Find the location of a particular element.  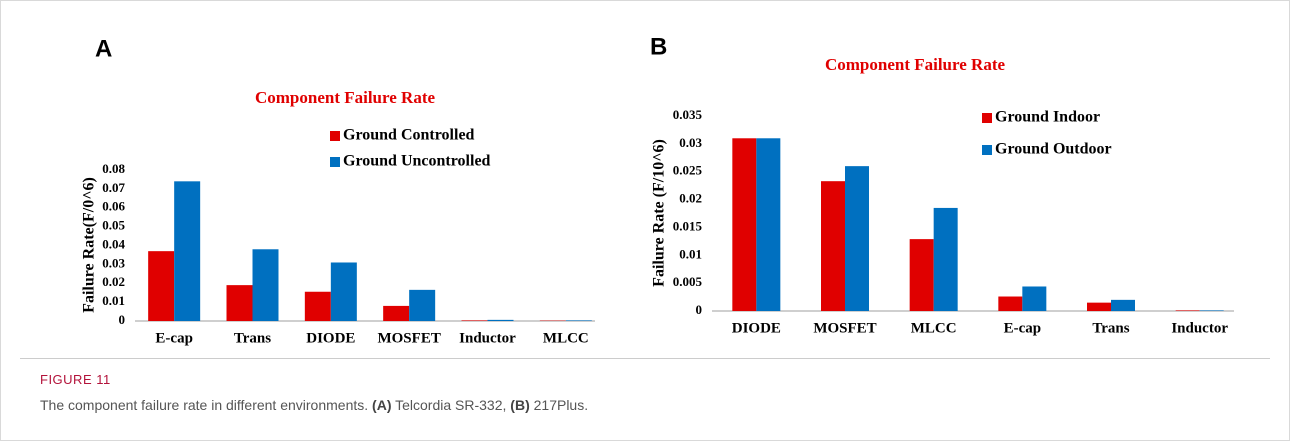

legend-label: Ground Uncontrolled is located at coordinates (417, 161).